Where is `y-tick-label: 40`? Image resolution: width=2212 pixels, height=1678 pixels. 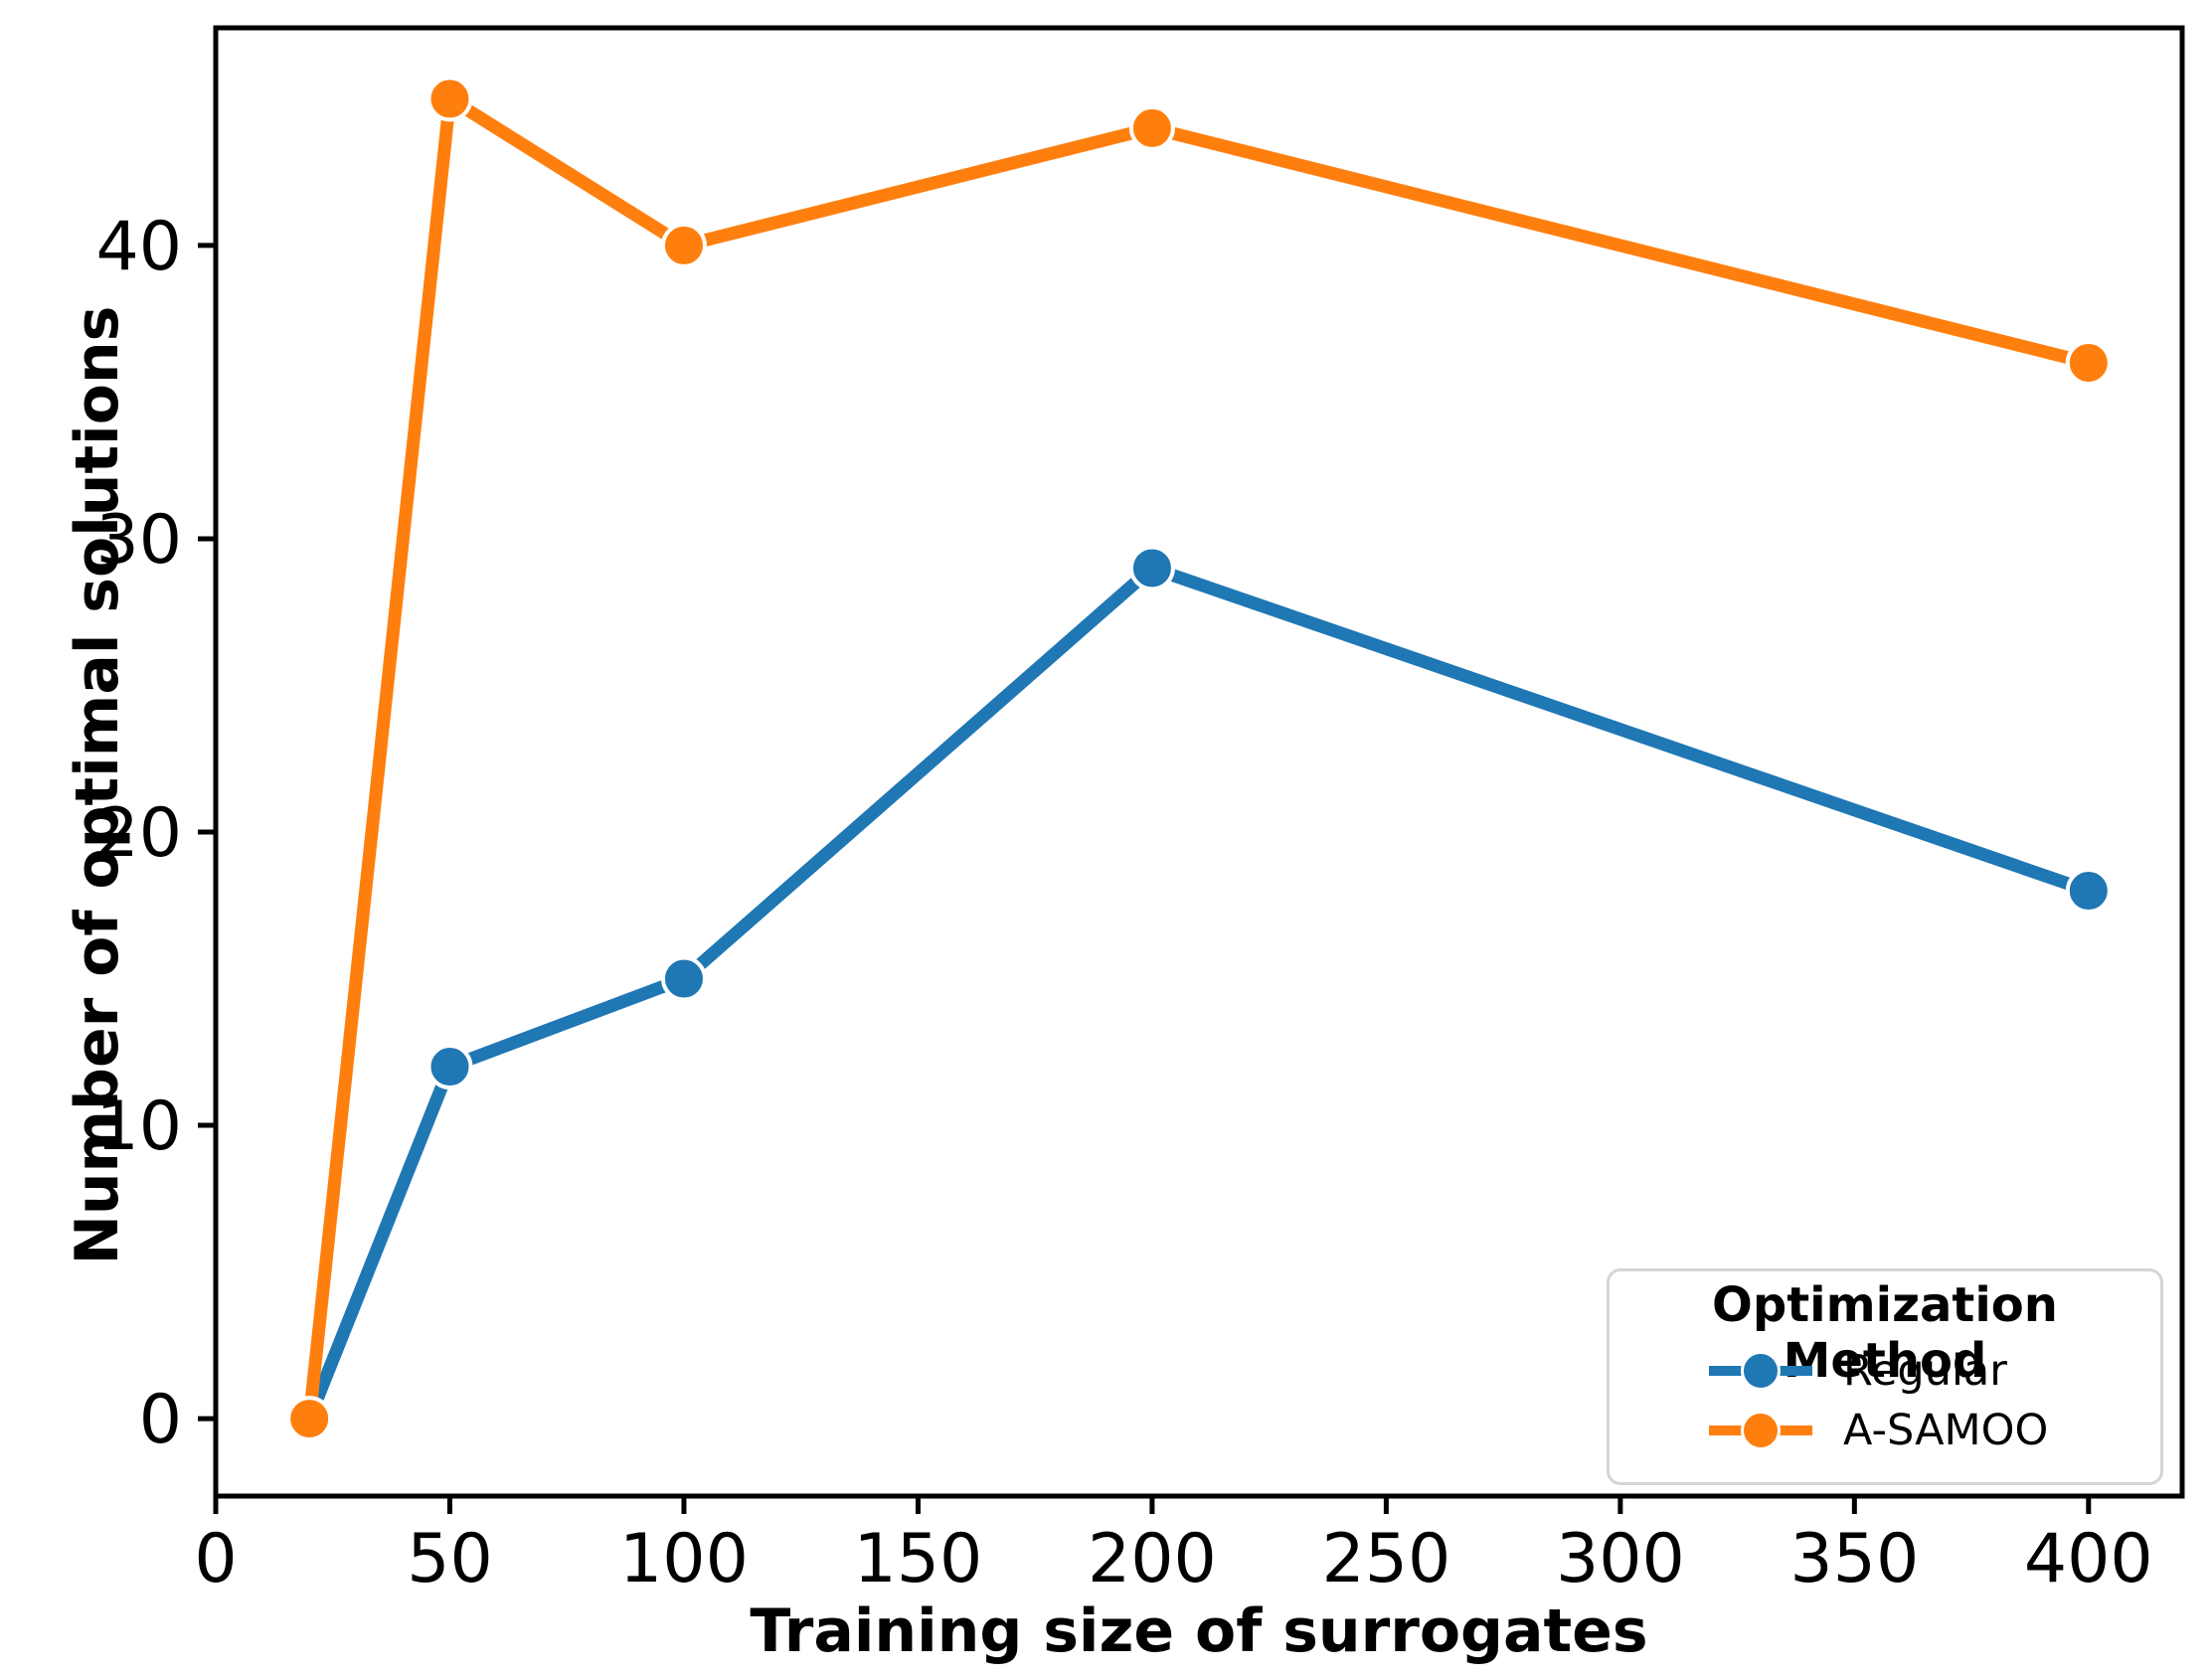
y-tick-label: 40 is located at coordinates (138, 247).